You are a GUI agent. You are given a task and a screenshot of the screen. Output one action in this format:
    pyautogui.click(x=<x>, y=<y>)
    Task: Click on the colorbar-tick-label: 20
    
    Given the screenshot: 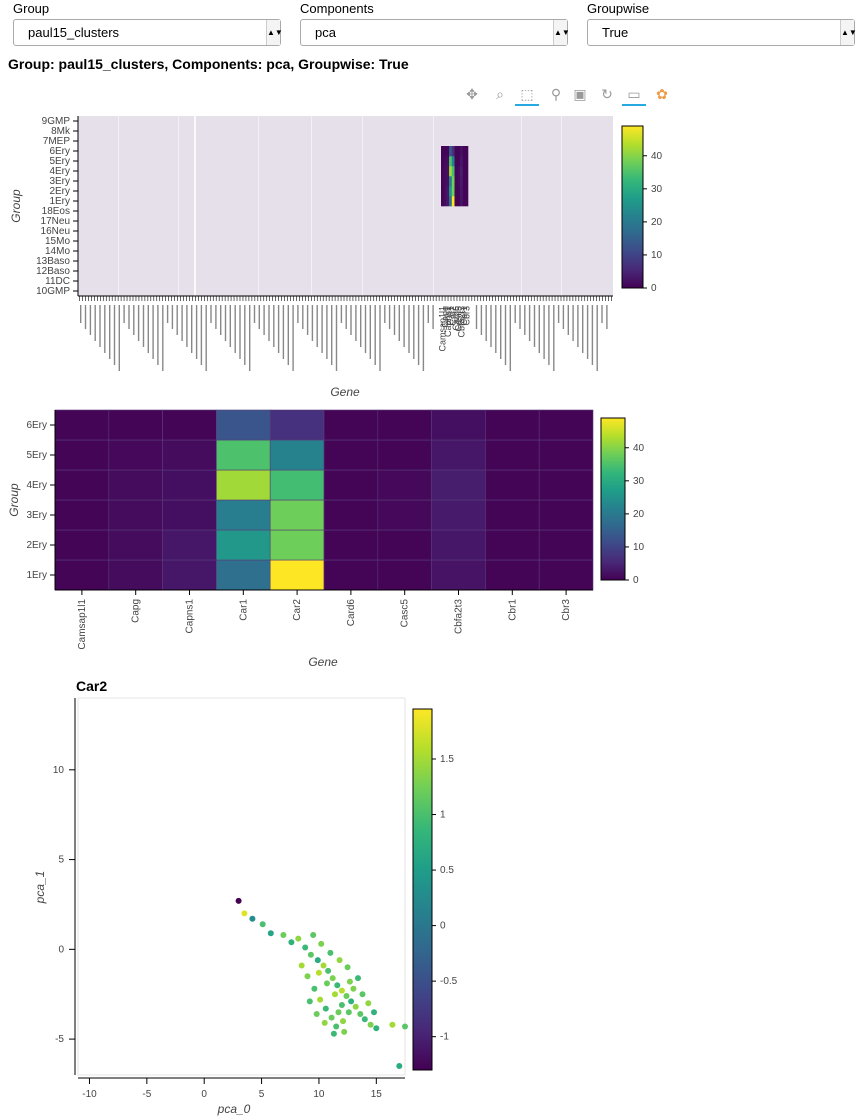 What is the action you would take?
    pyautogui.click(x=639, y=514)
    